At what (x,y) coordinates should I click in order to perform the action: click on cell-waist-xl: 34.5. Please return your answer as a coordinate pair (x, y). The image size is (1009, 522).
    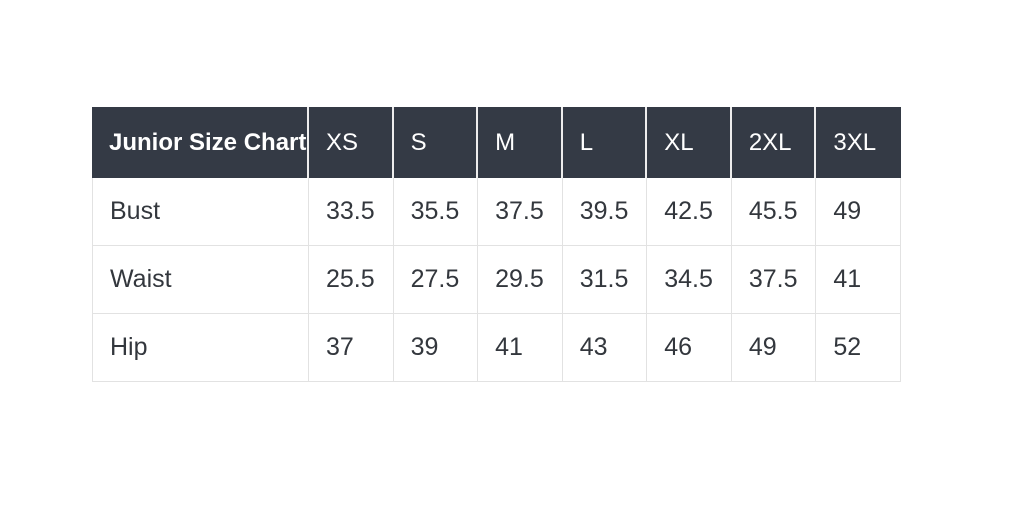
    Looking at the image, I should click on (689, 280).